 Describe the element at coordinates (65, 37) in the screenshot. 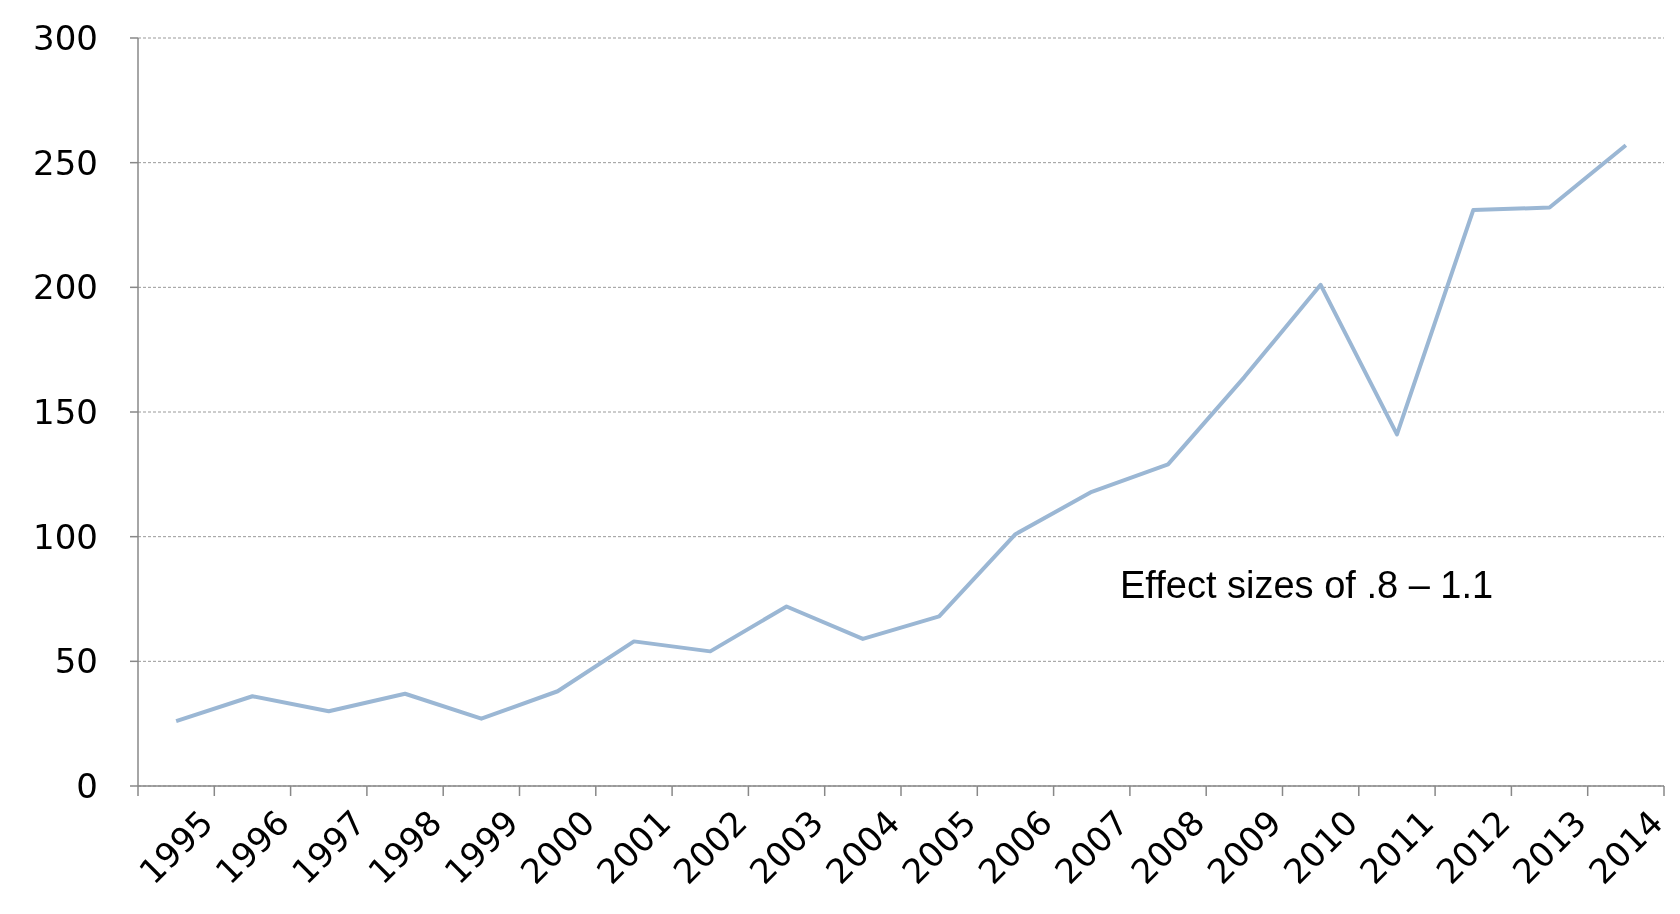

I see `y-tick-label: 300` at that location.